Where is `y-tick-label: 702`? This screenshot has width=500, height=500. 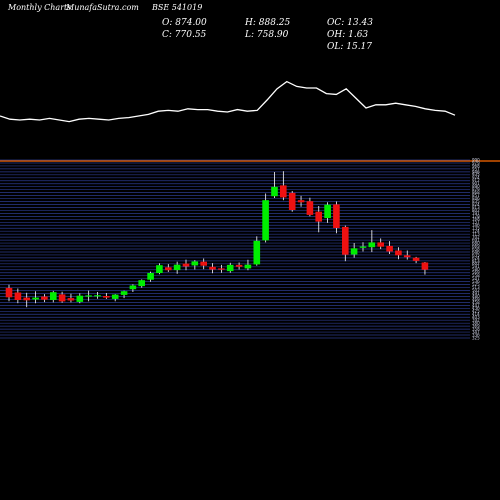 y-tick-label: 702 is located at coordinates (476, 237).